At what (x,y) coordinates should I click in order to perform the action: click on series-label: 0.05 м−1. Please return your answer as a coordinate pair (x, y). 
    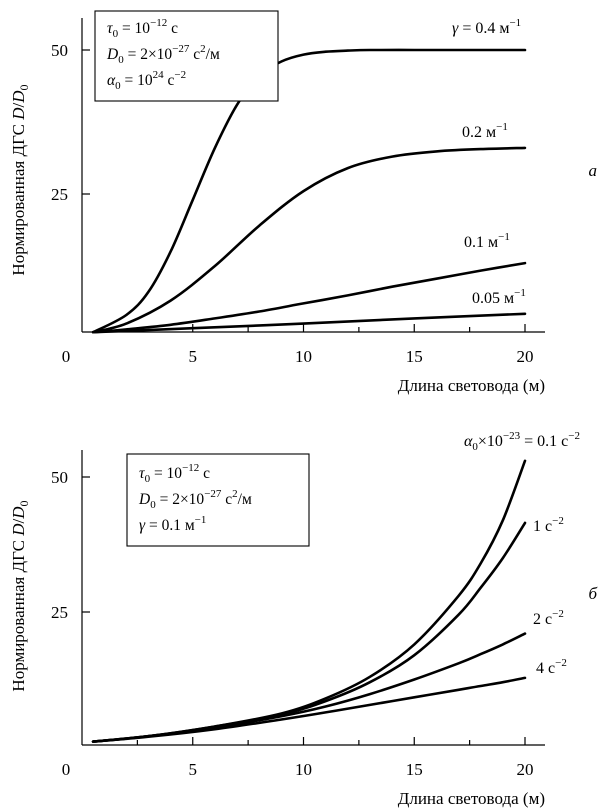
    Looking at the image, I should click on (499, 297).